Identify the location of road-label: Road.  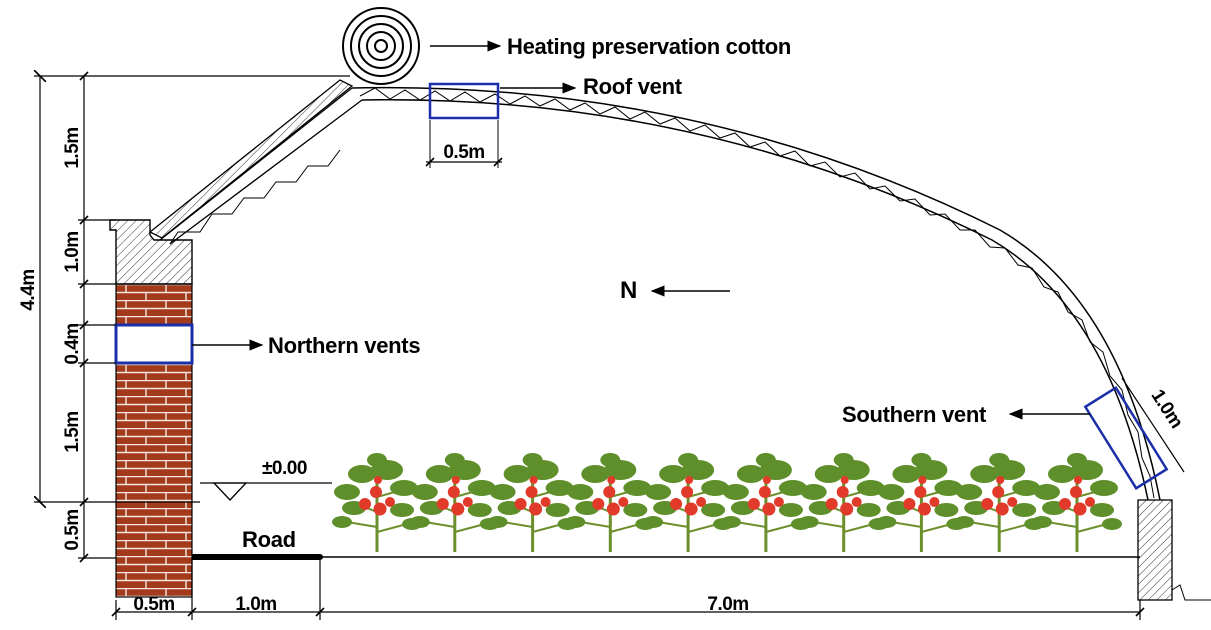
(269, 539).